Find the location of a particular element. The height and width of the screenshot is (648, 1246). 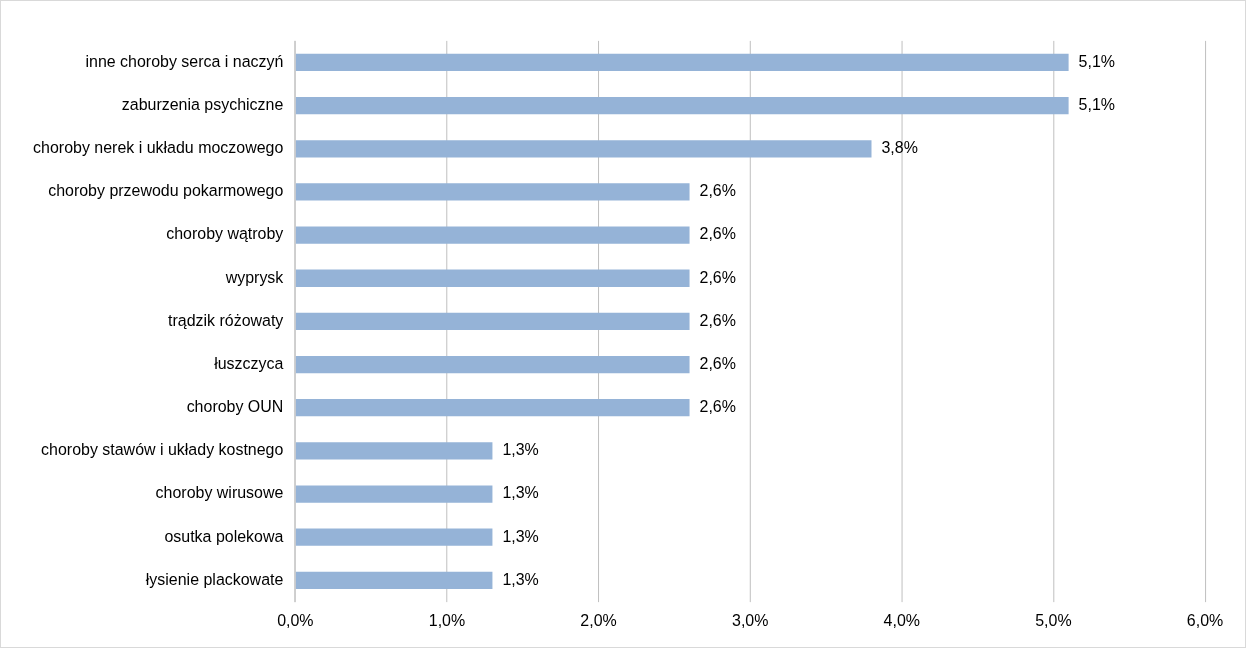

y-tick-label: łuszczyca is located at coordinates (249, 363).